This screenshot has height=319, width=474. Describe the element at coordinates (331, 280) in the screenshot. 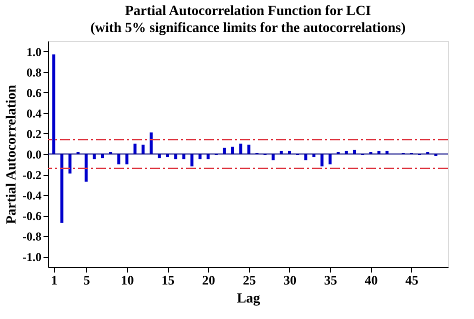

I see `x-tick-label: 35` at that location.